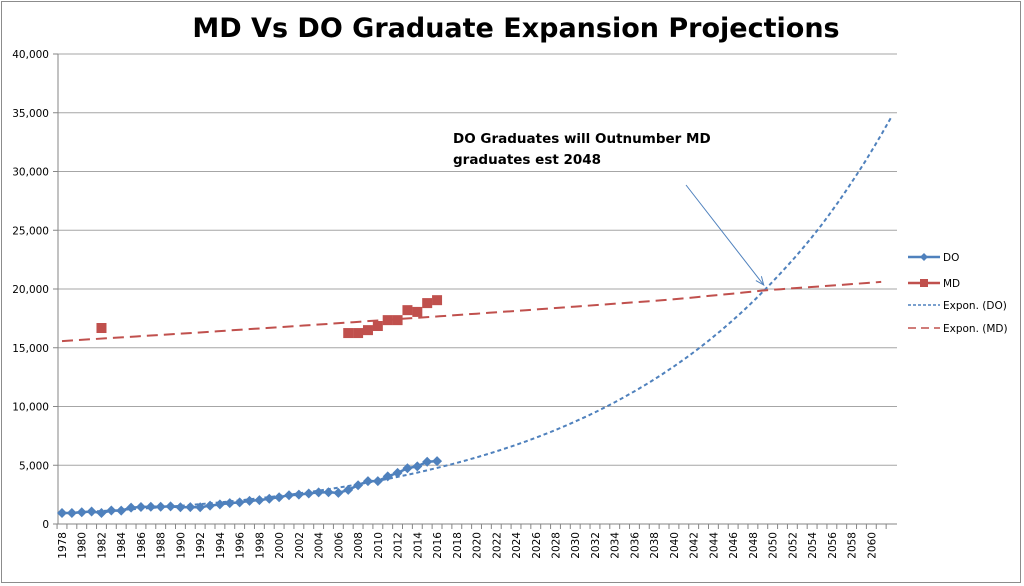  Describe the element at coordinates (933, 258) in the screenshot. I see `legend-item-do: DO` at that location.